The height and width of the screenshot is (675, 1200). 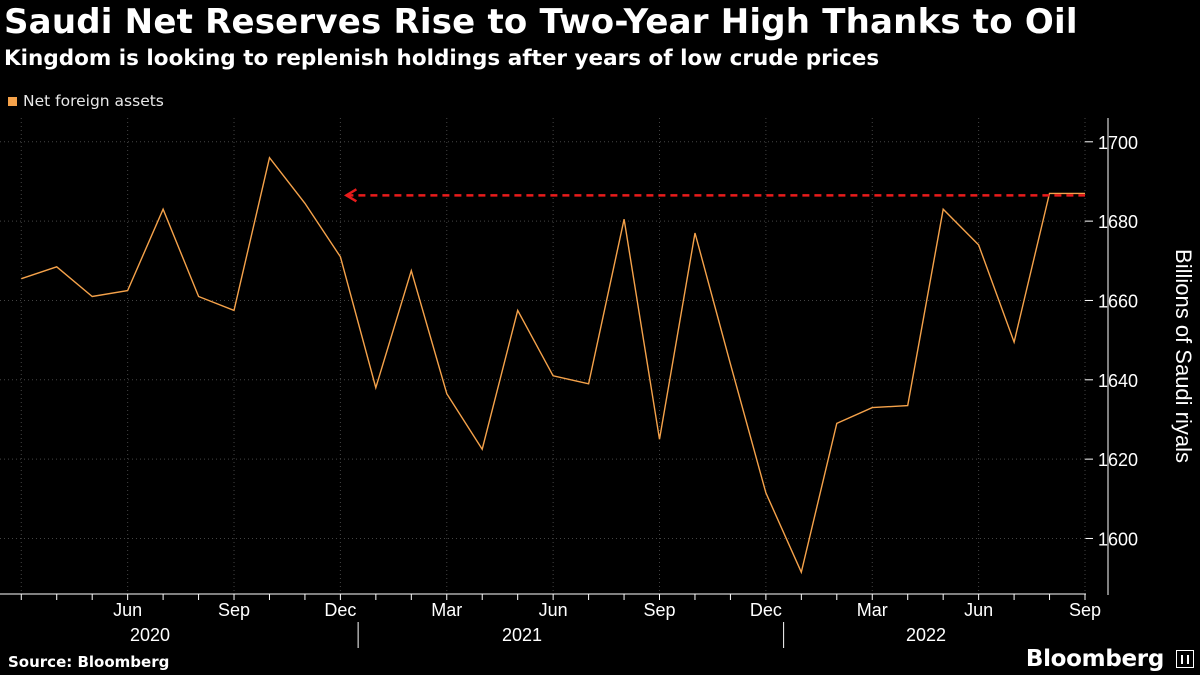 I want to click on y-tick-label: 1640, so click(x=1118, y=381).